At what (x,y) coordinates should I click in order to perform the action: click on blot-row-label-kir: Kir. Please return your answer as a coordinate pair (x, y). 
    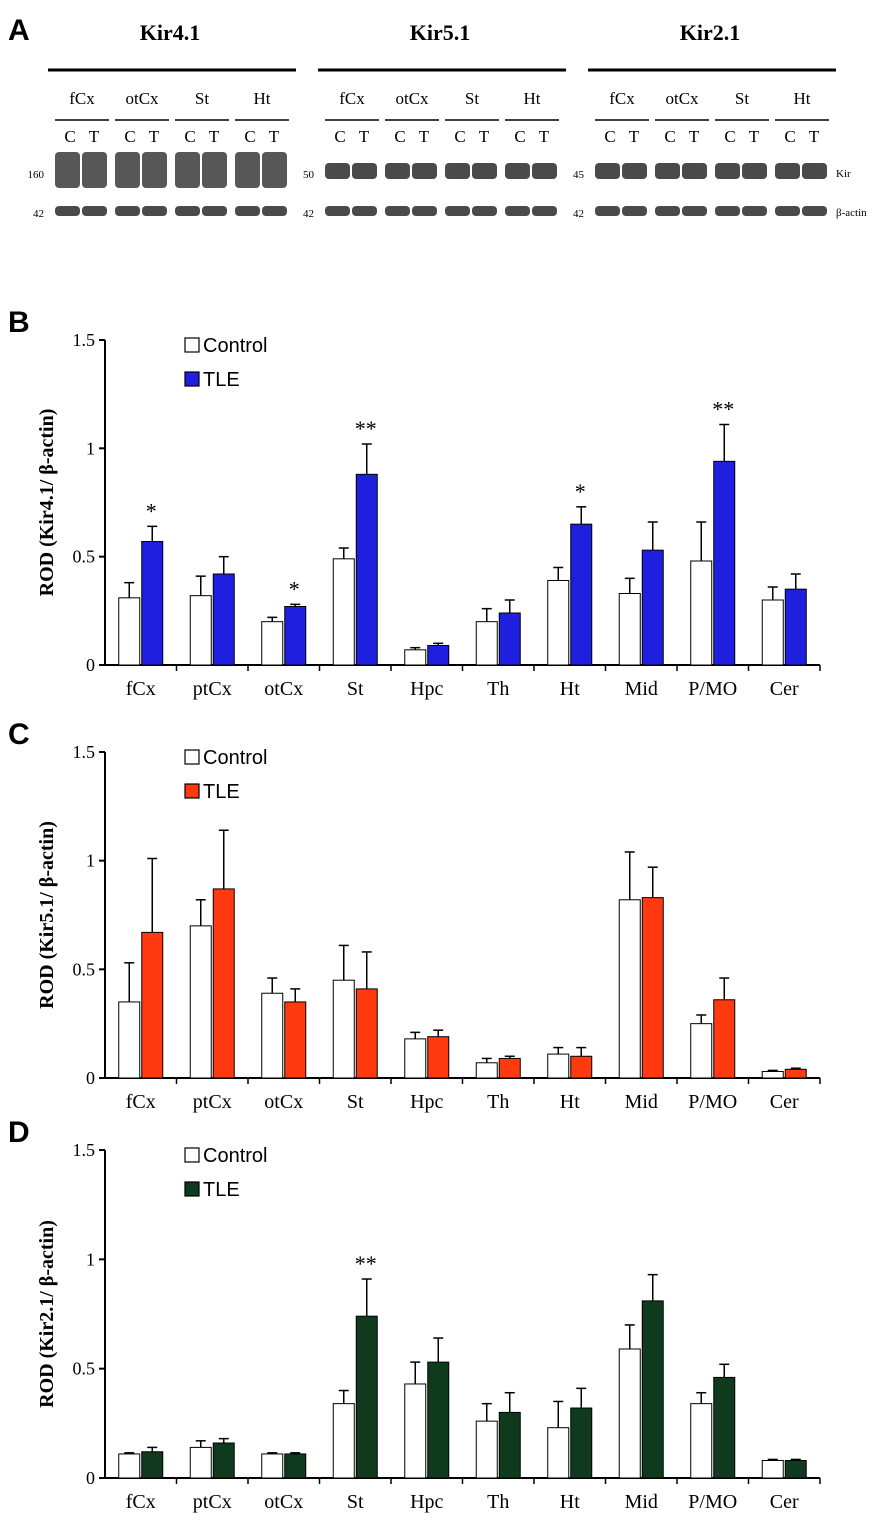
    Looking at the image, I should click on (843, 174).